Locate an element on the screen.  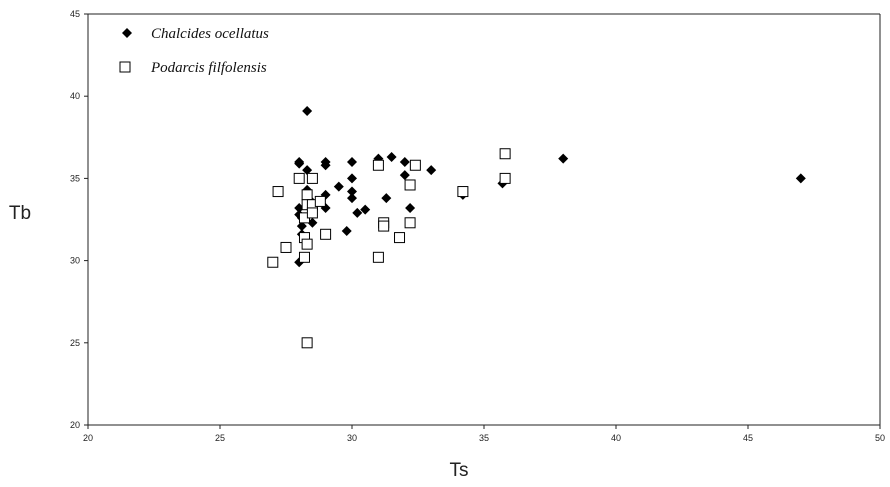
x-tick-label: 20 is located at coordinates (88, 438).